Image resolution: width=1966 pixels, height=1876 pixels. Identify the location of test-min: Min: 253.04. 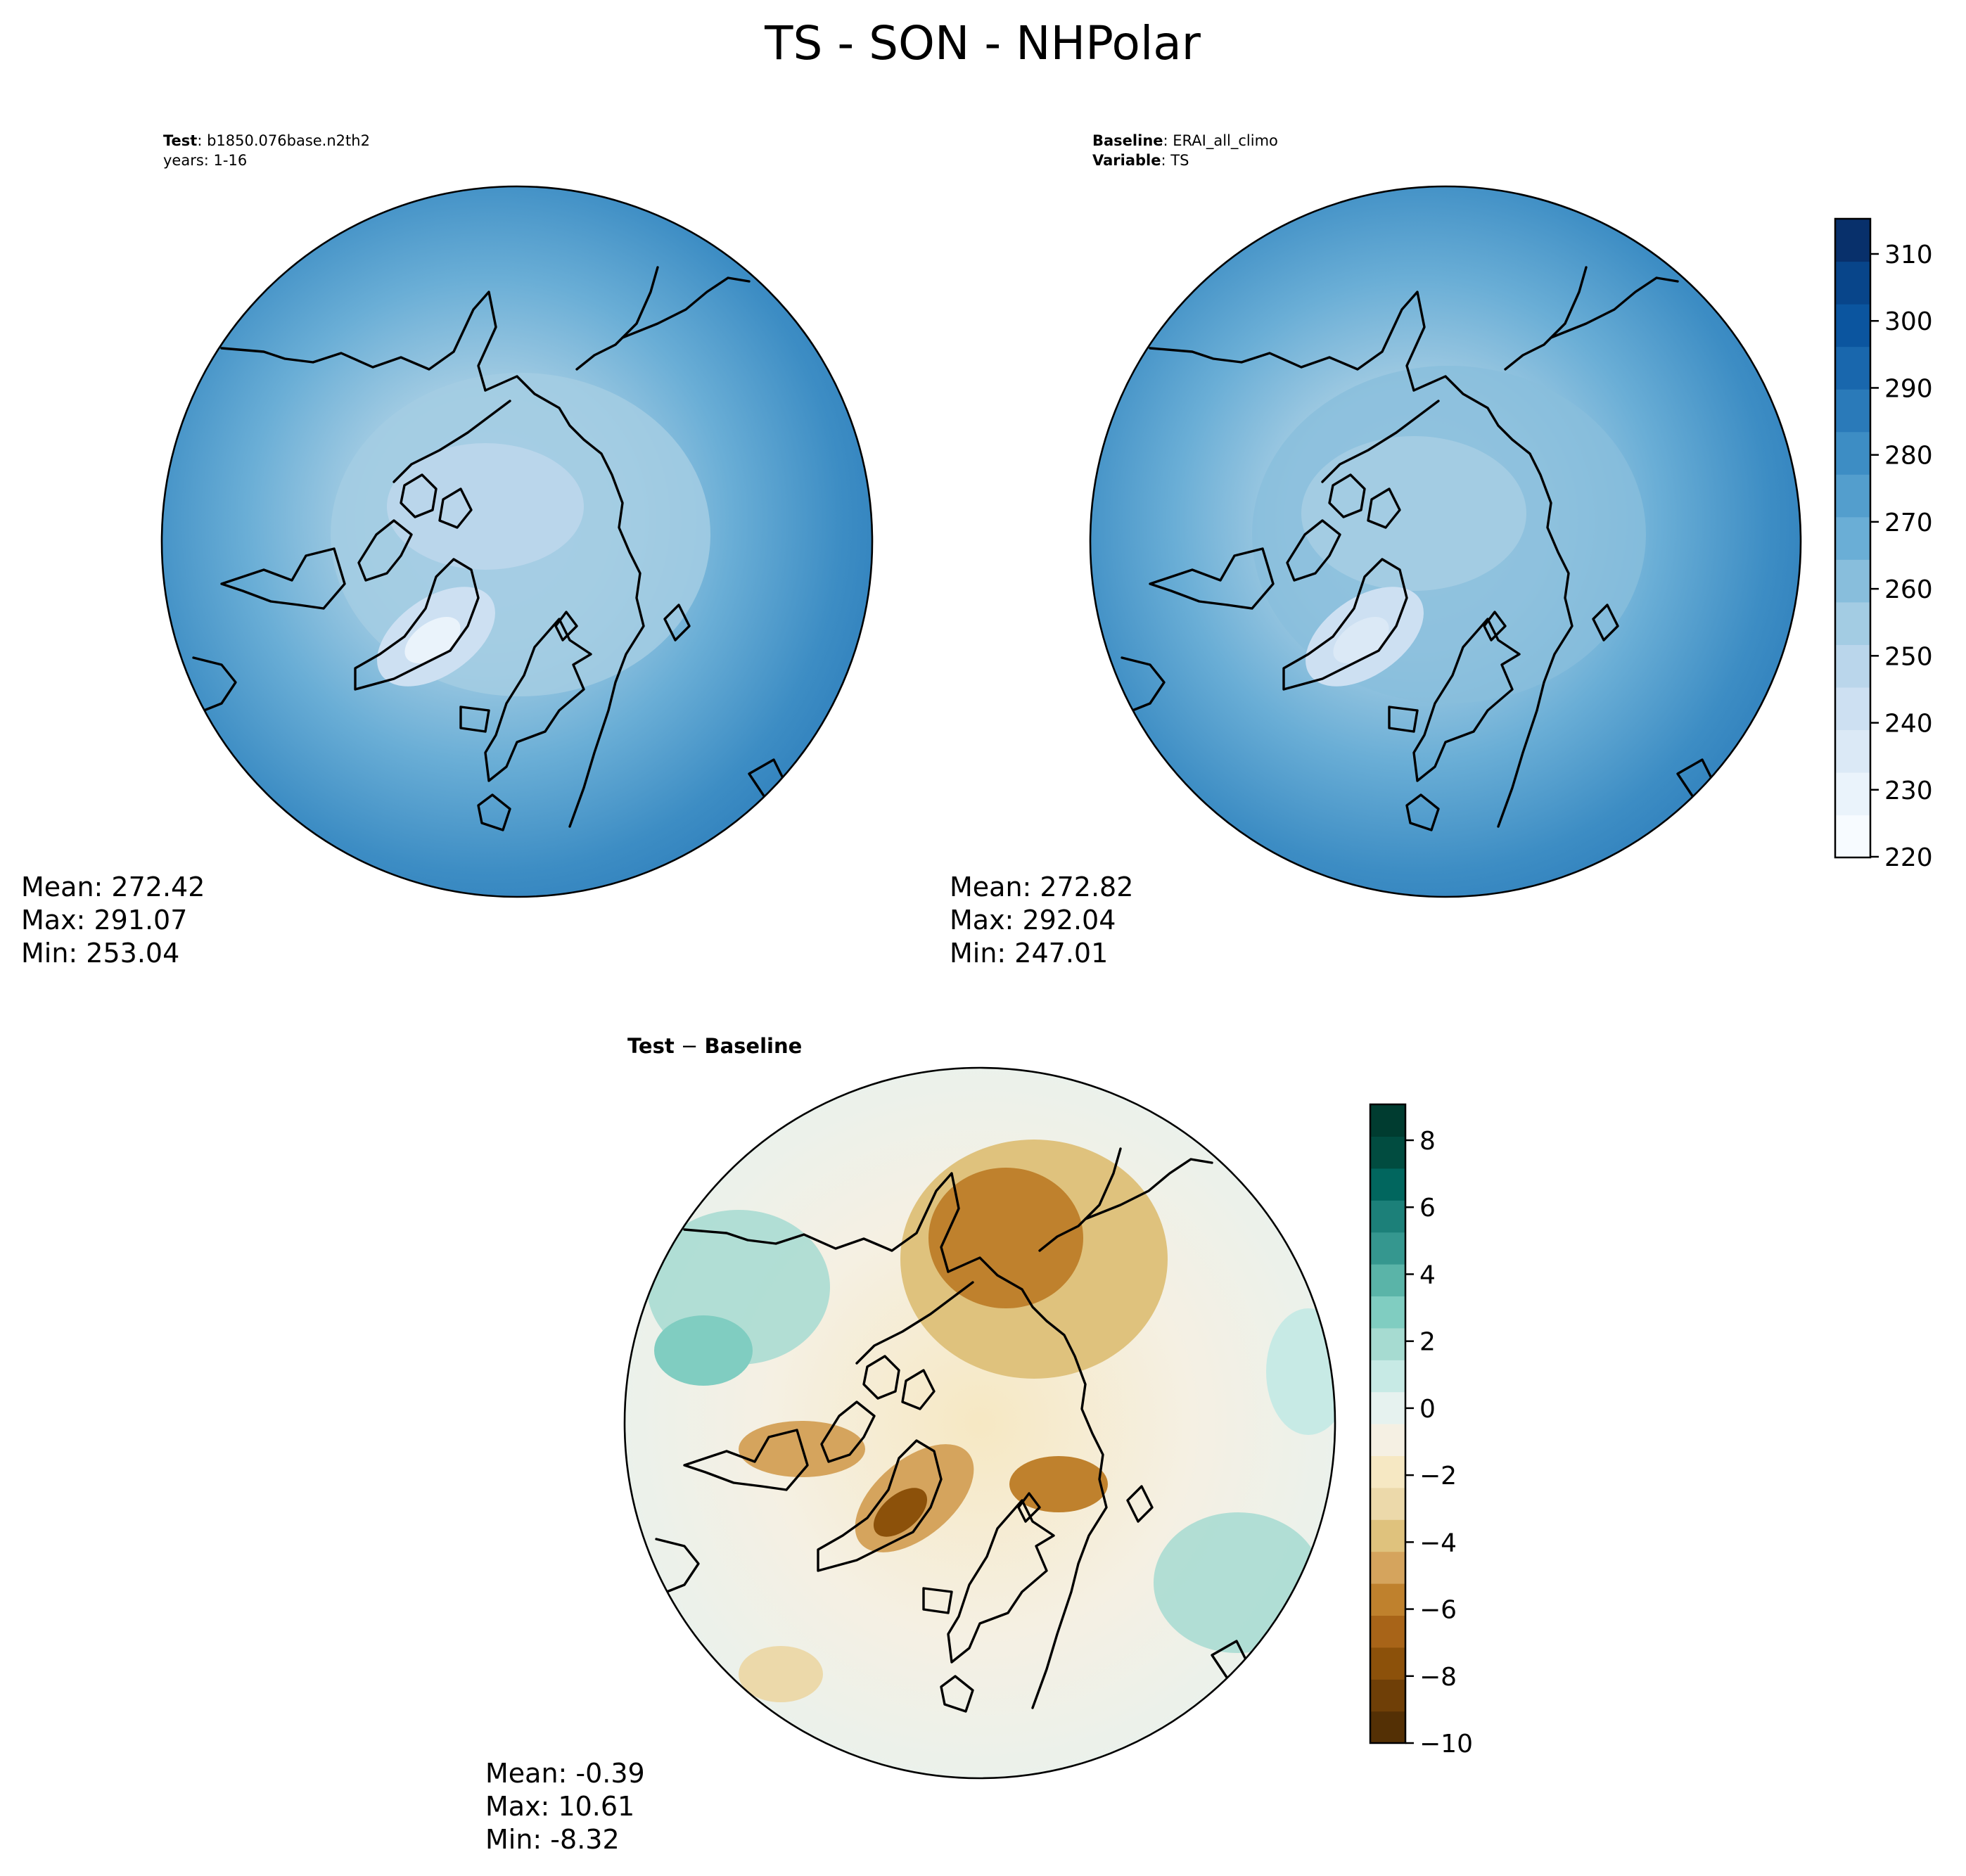
(100, 954).